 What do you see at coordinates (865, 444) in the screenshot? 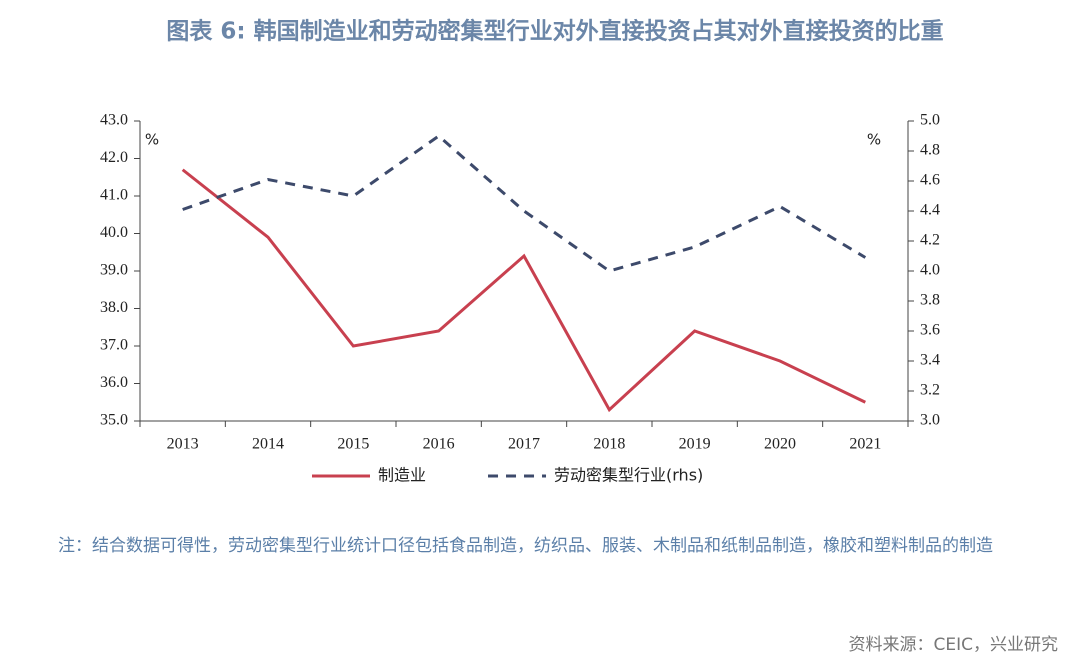
I see `x-tick-label: 2021` at bounding box center [865, 444].